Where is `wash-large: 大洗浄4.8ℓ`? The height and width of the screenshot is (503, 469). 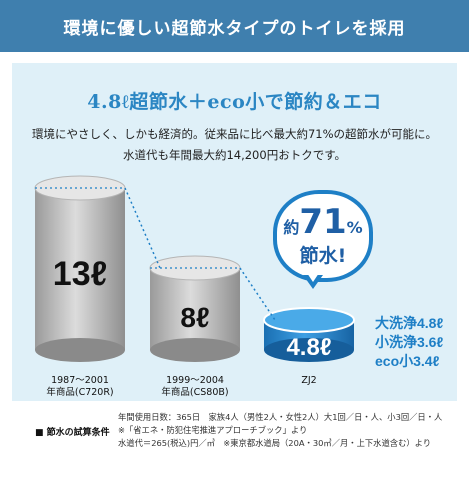
wash-large: 大洗浄4.8ℓ is located at coordinates (409, 323).